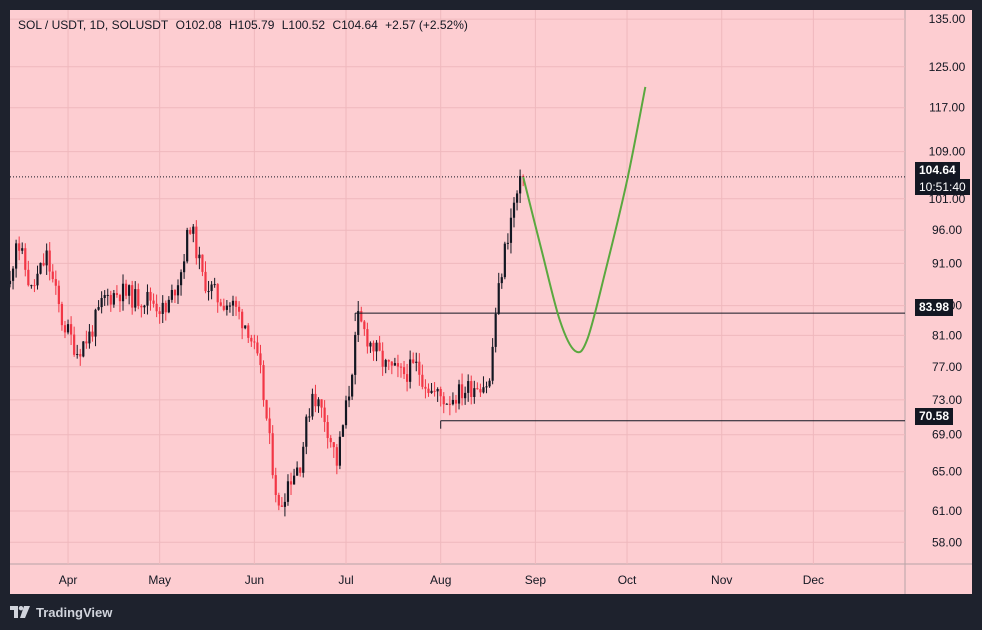 Image resolution: width=982 pixels, height=630 pixels. I want to click on high-value: H105.79, so click(252, 25).